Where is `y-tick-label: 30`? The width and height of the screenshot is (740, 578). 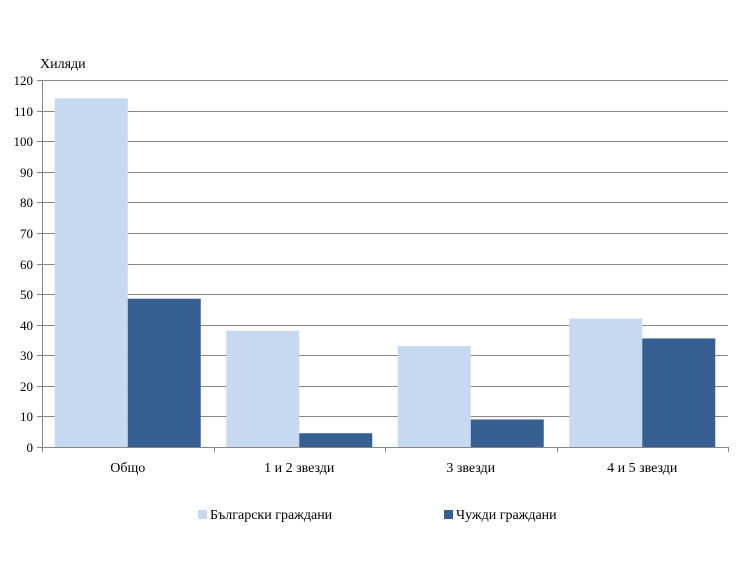 y-tick-label: 30 is located at coordinates (26, 355).